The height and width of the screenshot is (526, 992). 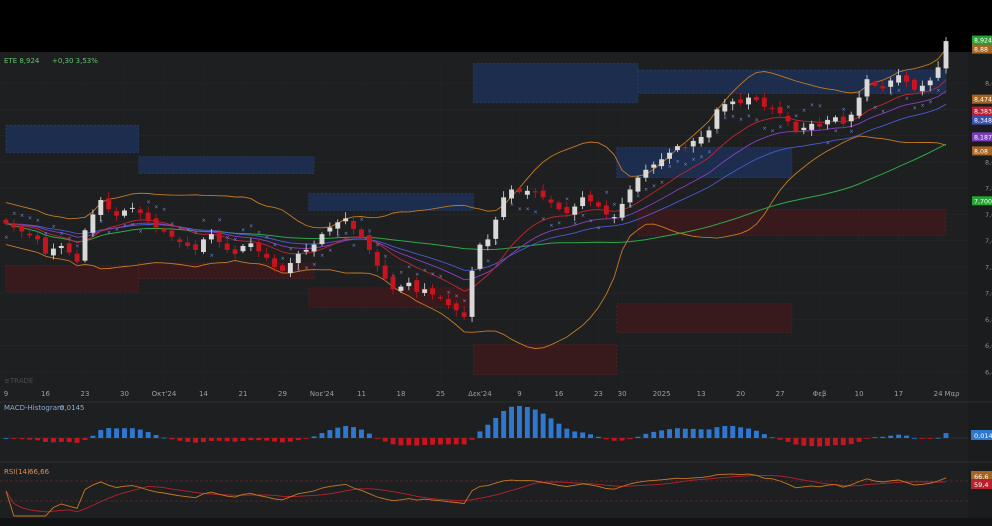 What do you see at coordinates (988, 162) in the screenshot?
I see `price-tick-label: 8,0` at bounding box center [988, 162].